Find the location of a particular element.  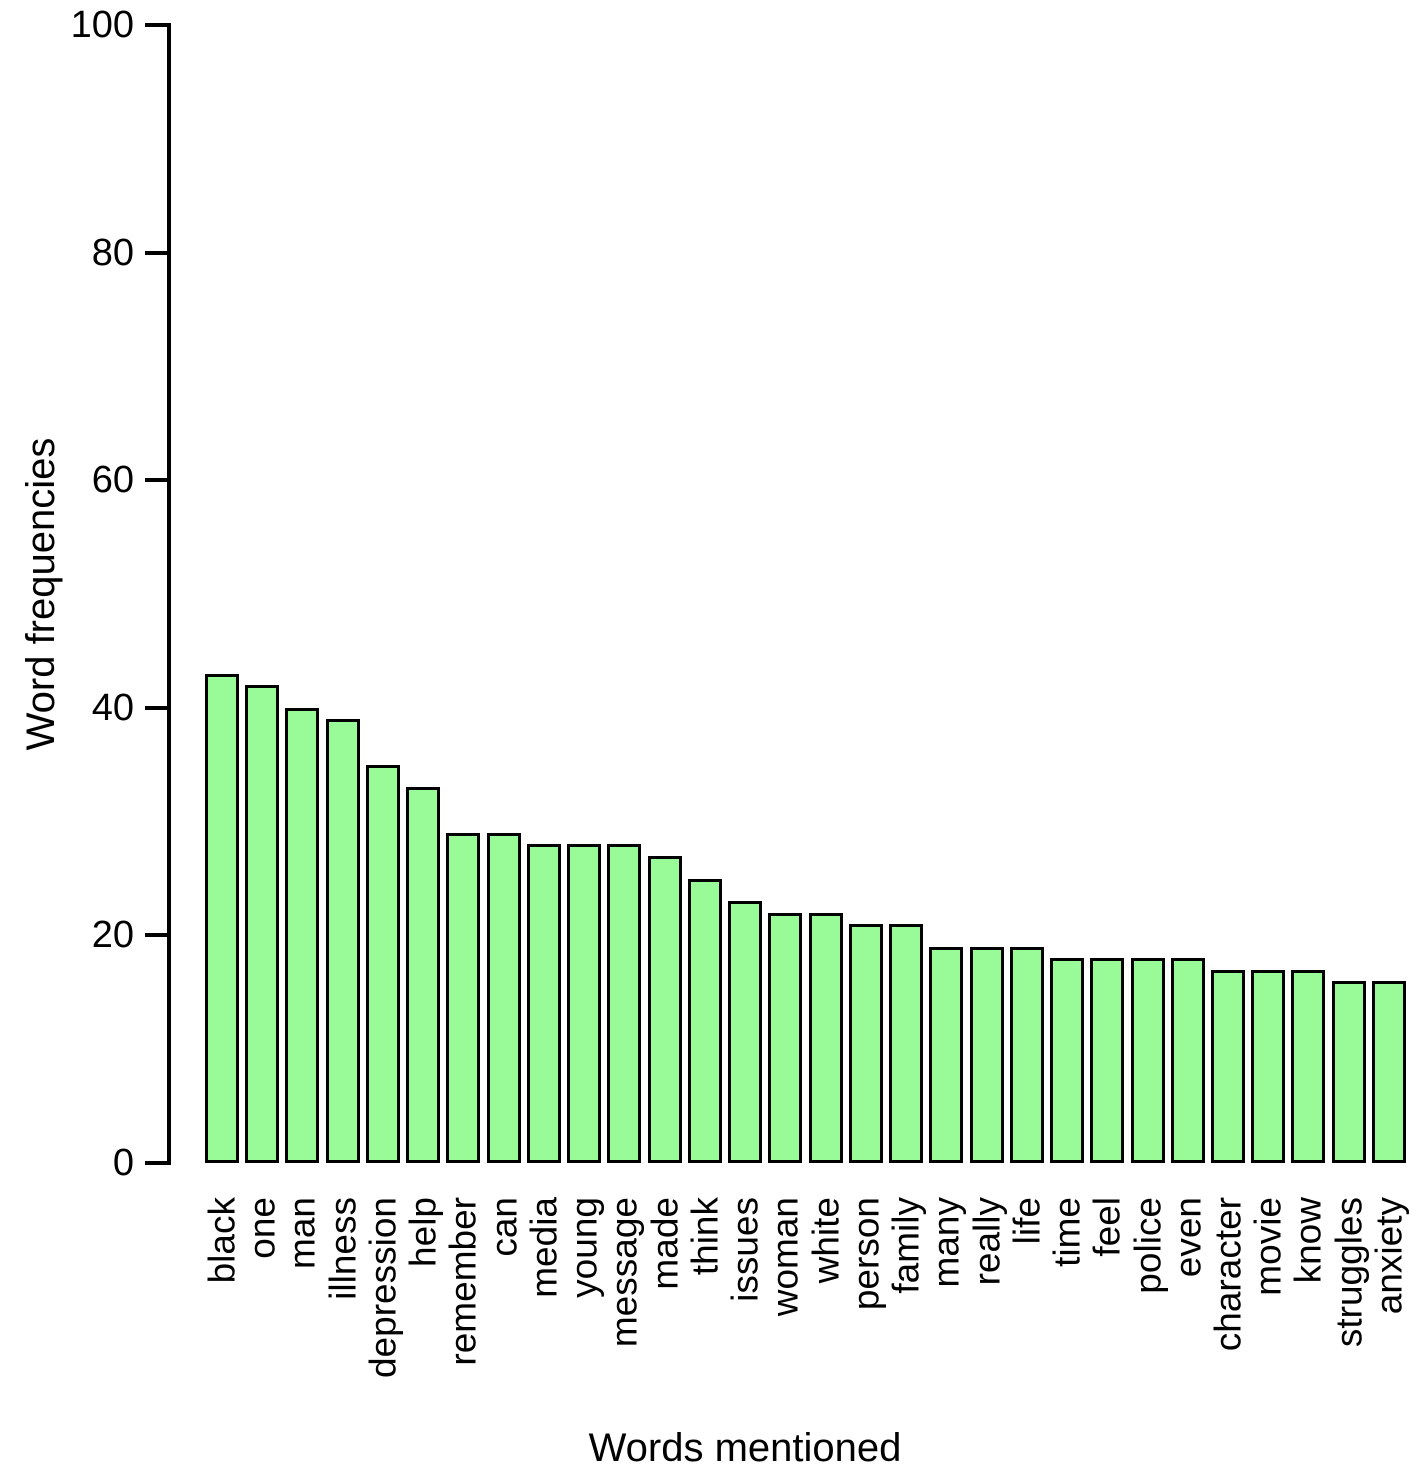

bar-woman is located at coordinates (785, 1037).